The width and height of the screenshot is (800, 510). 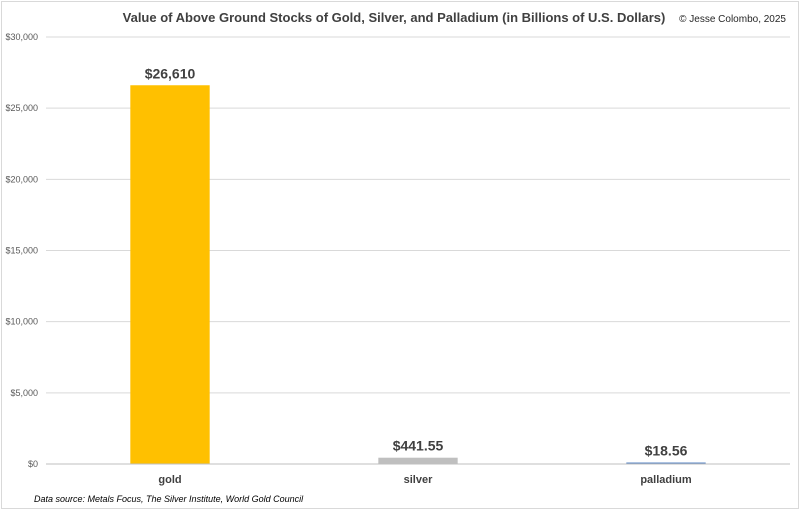 What do you see at coordinates (21, 37) in the screenshot?
I see `y-tick-label: $30,000` at bounding box center [21, 37].